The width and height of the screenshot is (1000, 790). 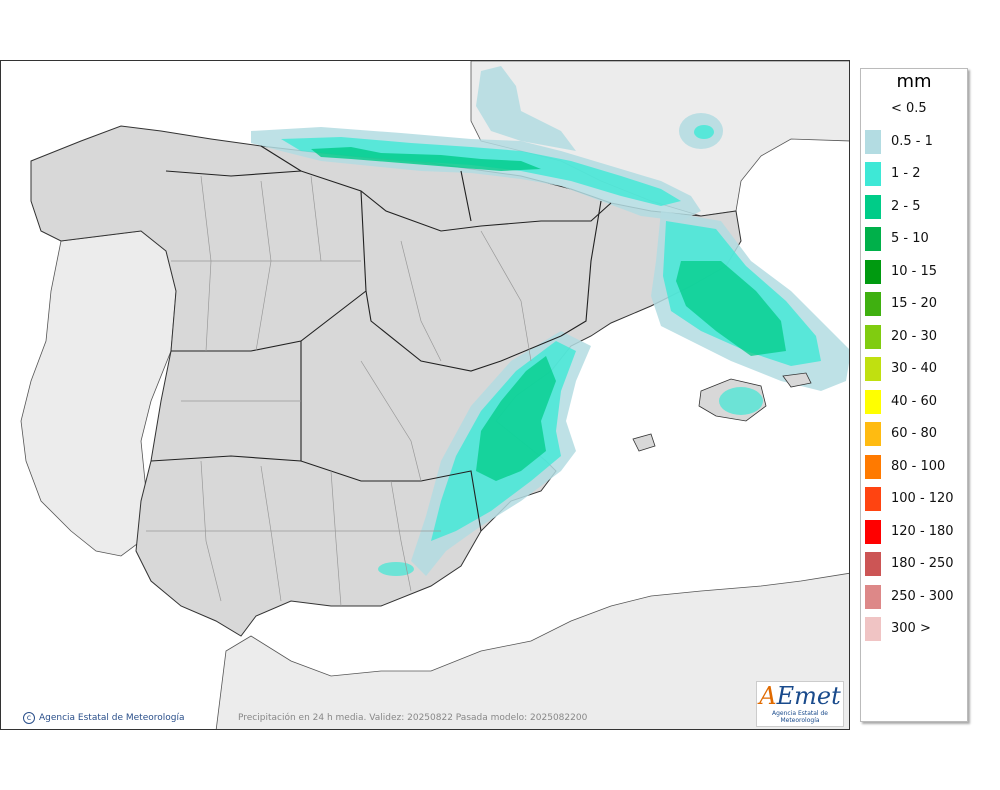 I want to click on legend-item: 60 - 80, so click(x=915, y=434).